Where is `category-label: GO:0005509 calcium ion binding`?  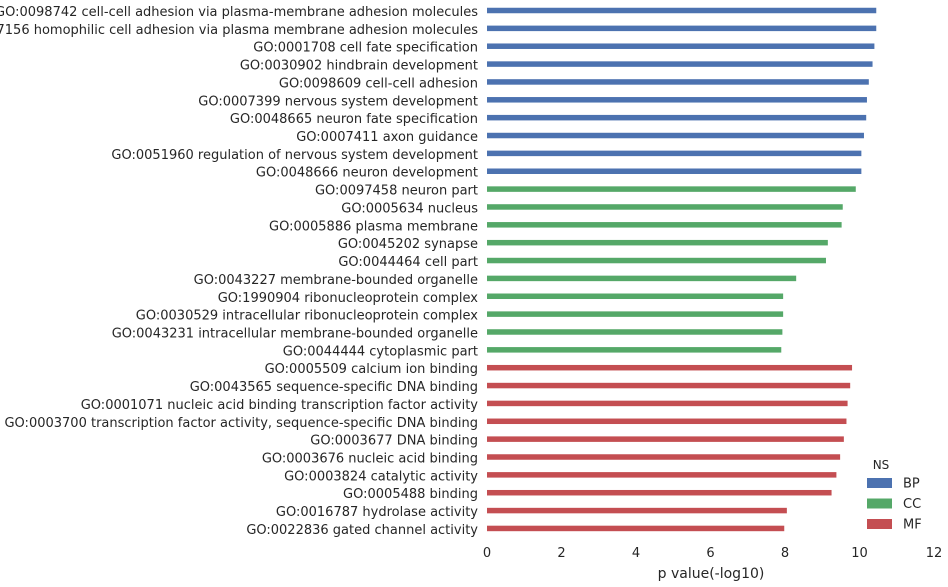 category-label: GO:0005509 calcium ion binding is located at coordinates (371, 369).